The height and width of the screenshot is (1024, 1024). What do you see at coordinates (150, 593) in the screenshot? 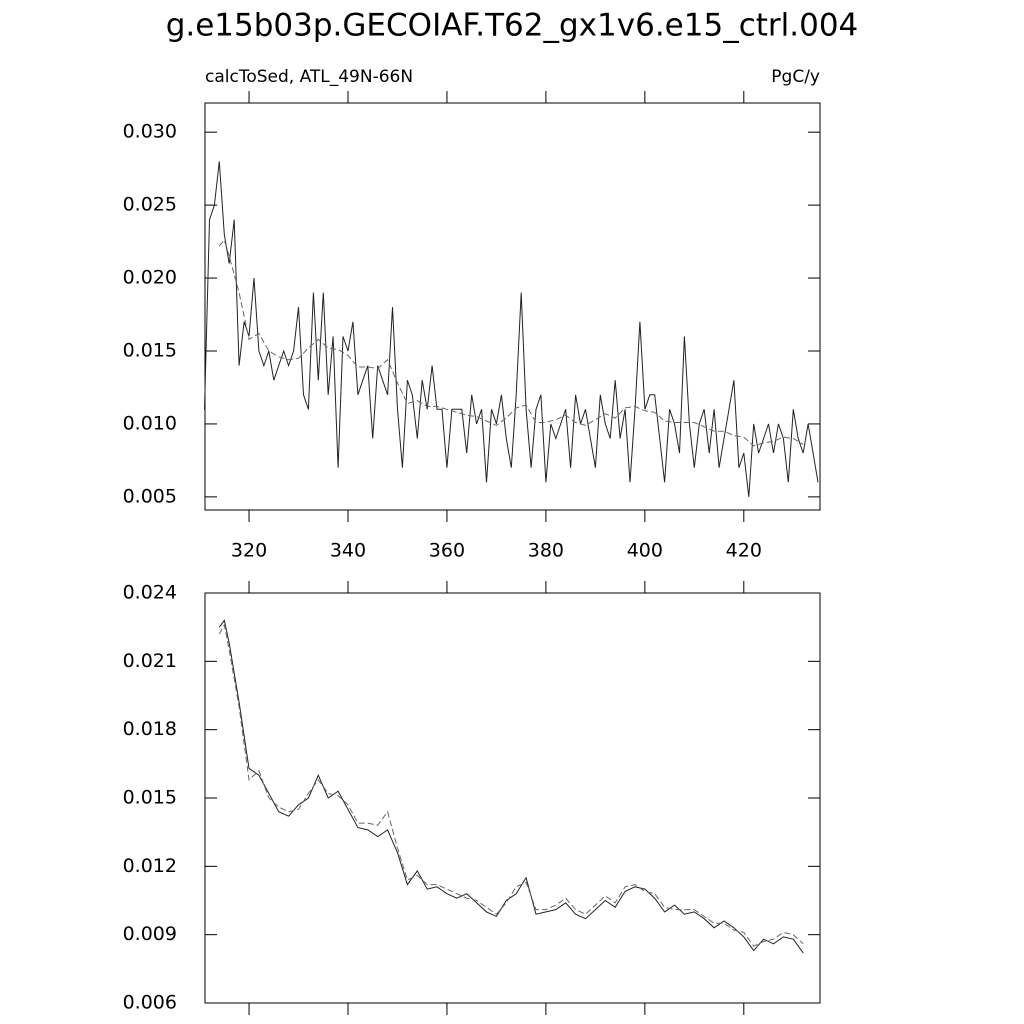
I see `y-tick-label: 0.024` at bounding box center [150, 593].